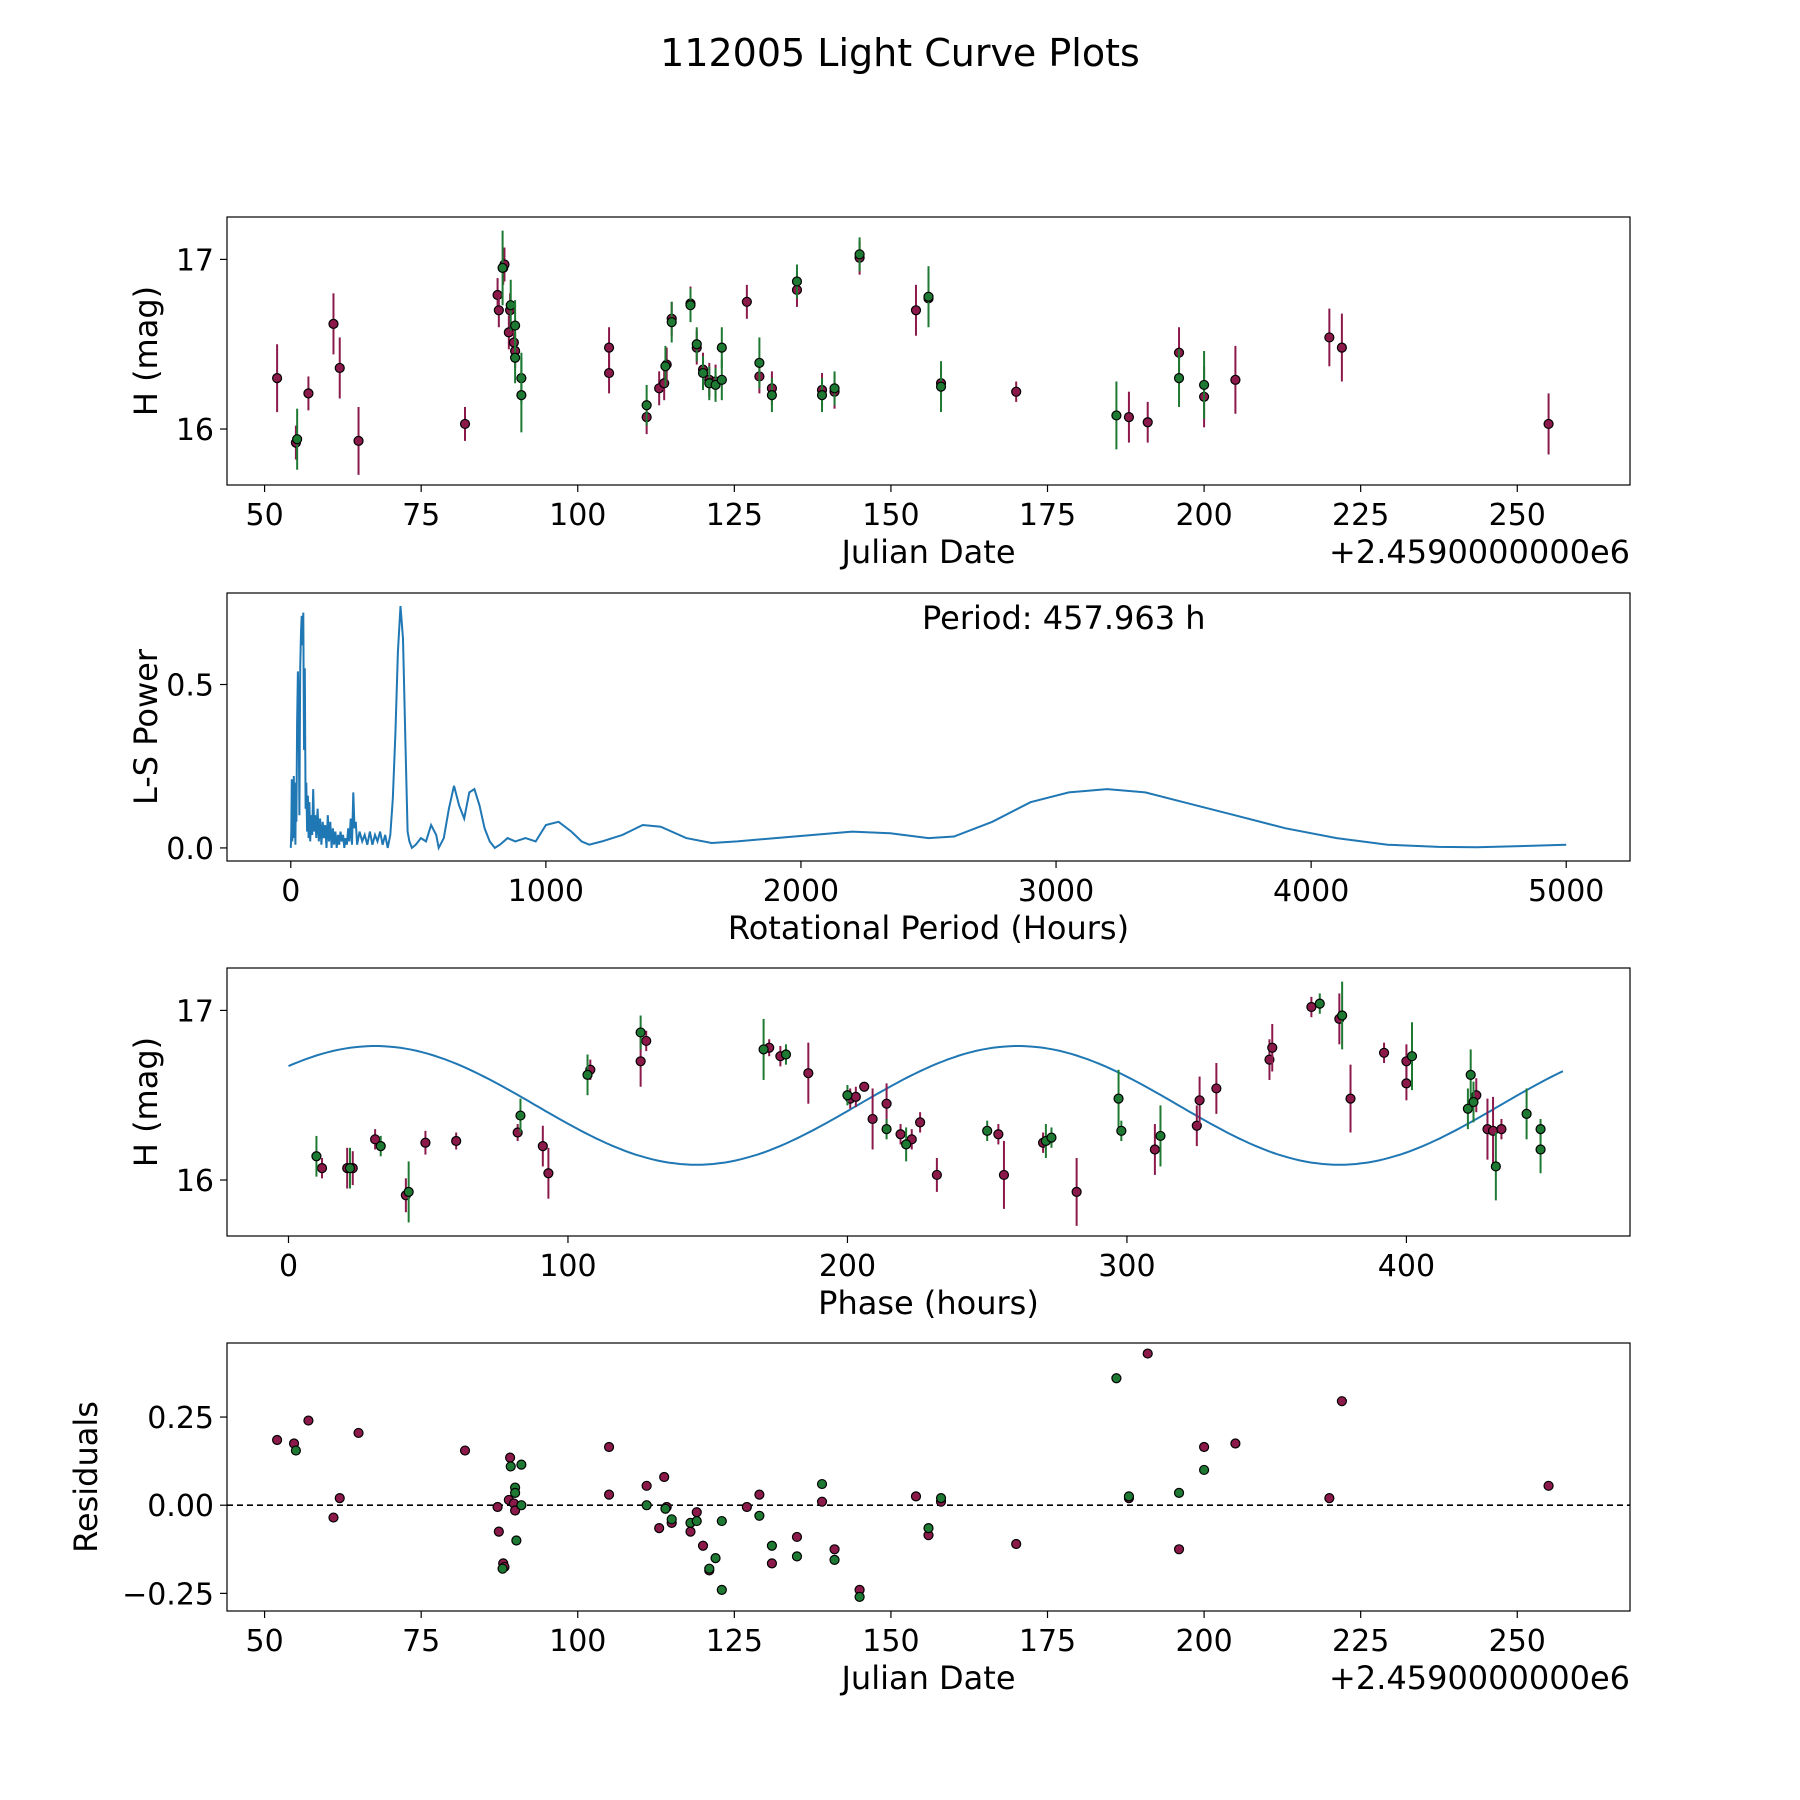 Image resolution: width=1800 pixels, height=1800 pixels. I want to click on lightcurve-xtick-label: 250, so click(1517, 515).